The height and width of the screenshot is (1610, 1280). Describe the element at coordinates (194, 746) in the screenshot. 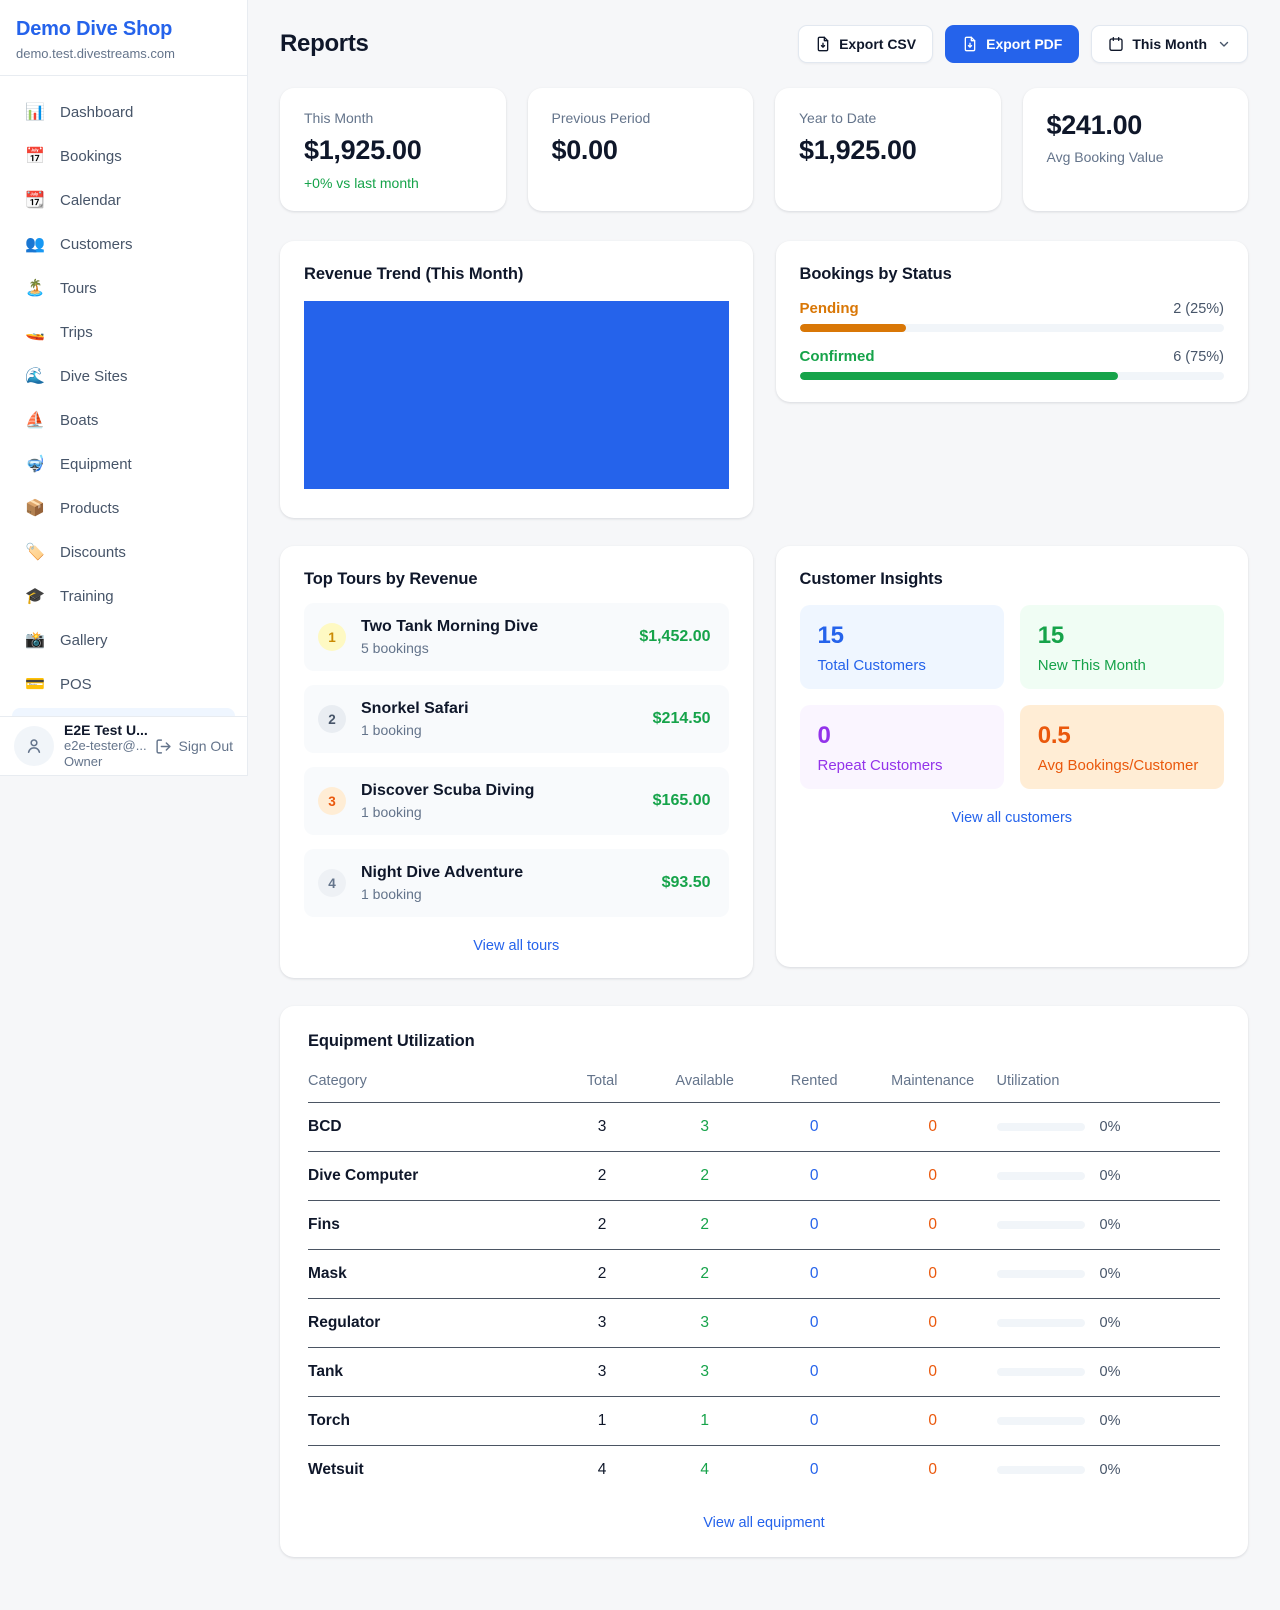

I see `sign-out-button: Sign Out` at that location.